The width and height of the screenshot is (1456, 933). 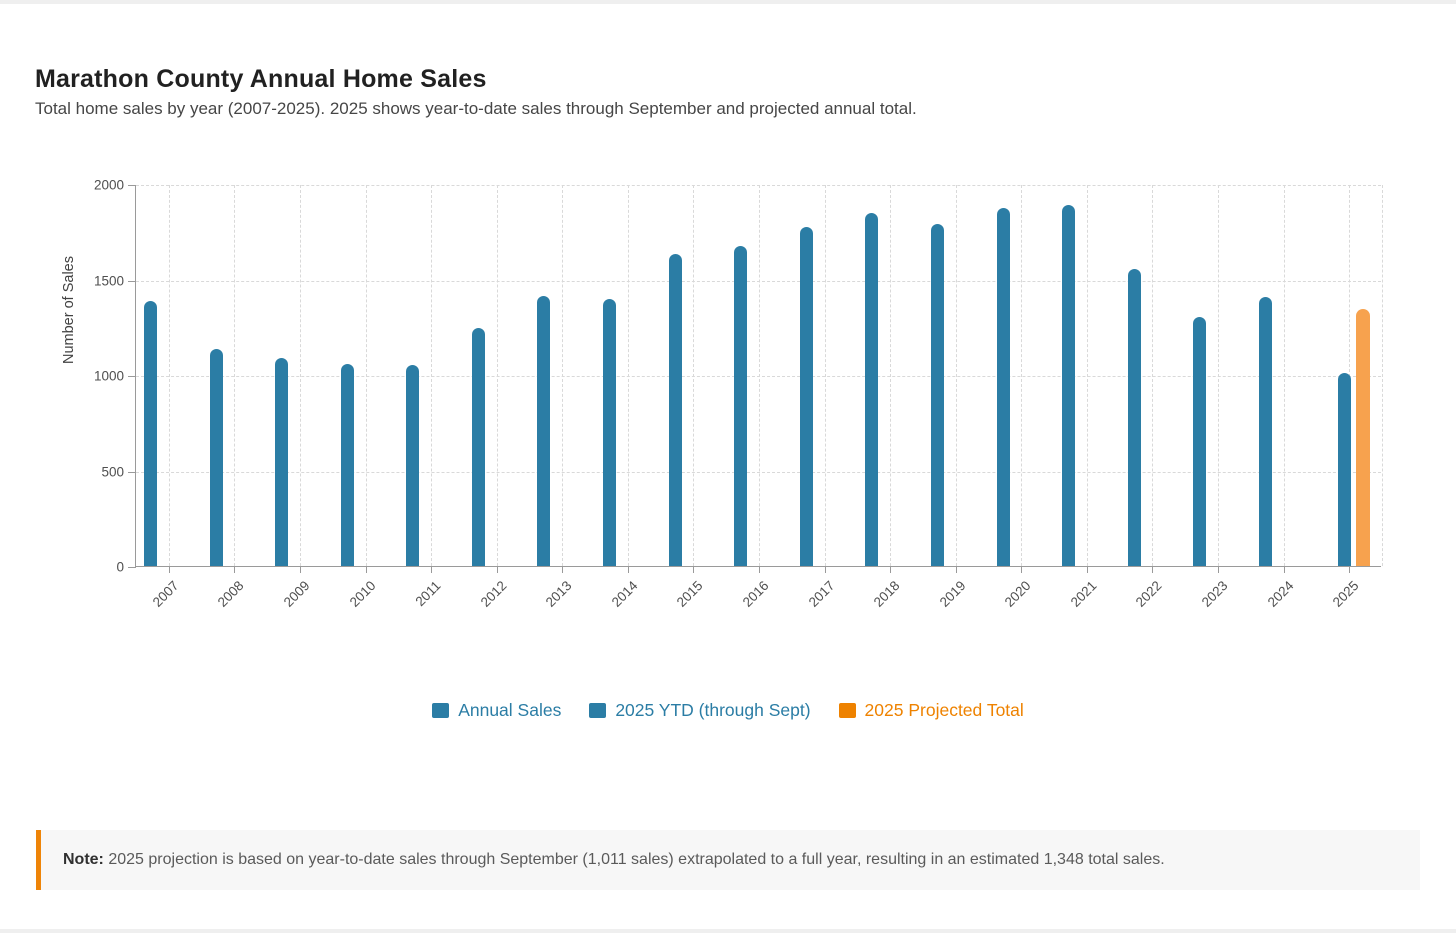 I want to click on x-tick-2011, so click(x=432, y=569).